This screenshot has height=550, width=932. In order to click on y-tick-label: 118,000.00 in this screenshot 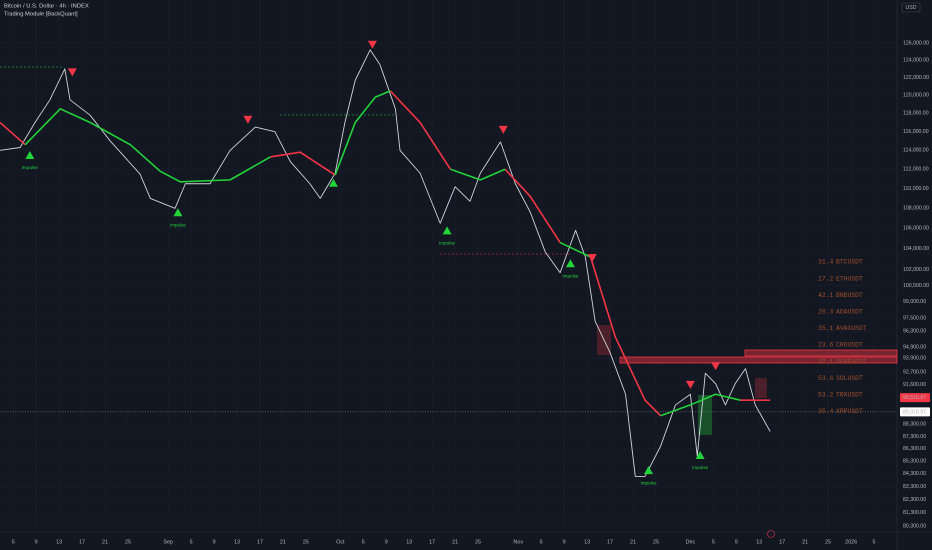, I will do `click(916, 114)`.